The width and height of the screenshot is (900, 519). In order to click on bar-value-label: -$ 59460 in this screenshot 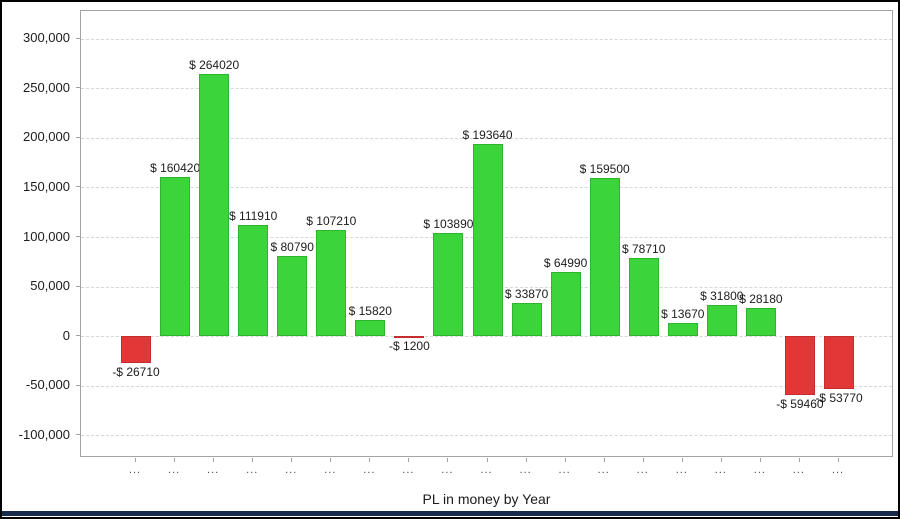, I will do `click(800, 404)`.